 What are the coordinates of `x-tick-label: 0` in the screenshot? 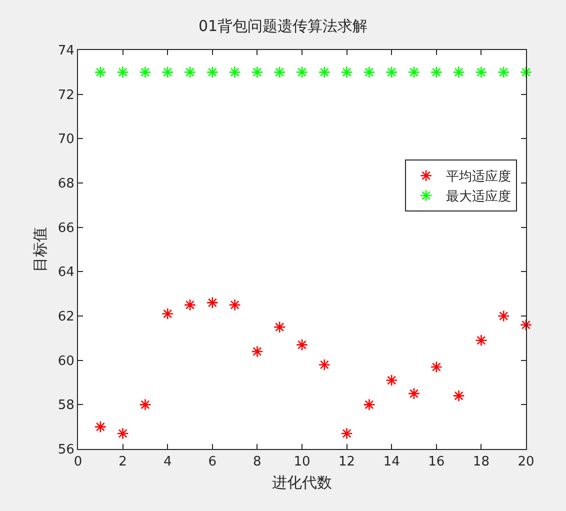 It's located at (78, 462).